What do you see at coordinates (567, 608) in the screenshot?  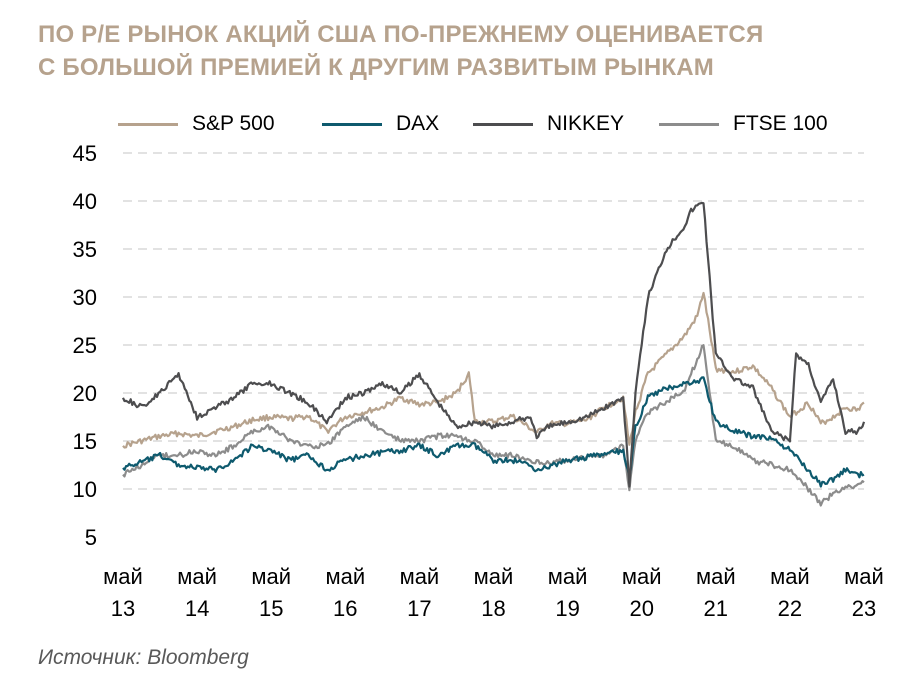 I see `x-tick-year: 19` at bounding box center [567, 608].